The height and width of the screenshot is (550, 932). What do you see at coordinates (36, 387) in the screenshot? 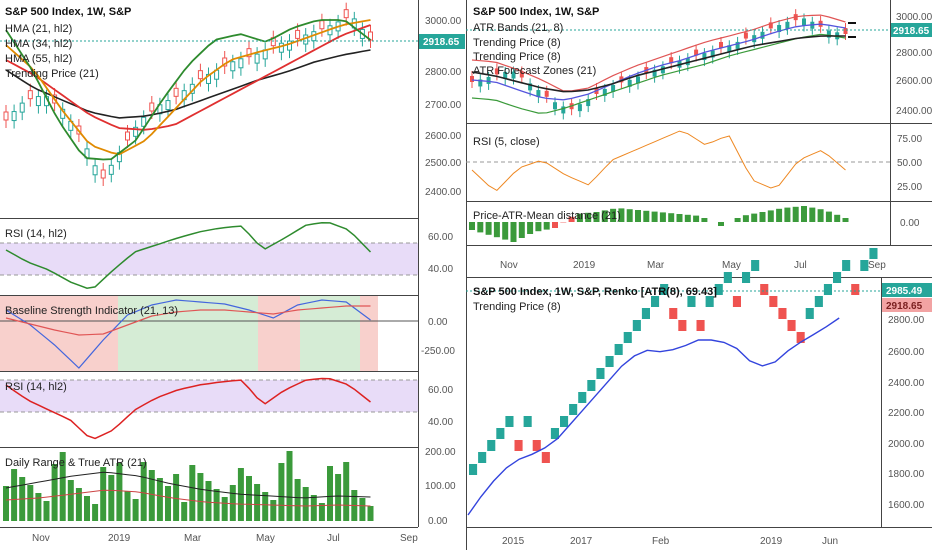
I see `left-rsi2-title: RSI (14, hl2)` at bounding box center [36, 387].